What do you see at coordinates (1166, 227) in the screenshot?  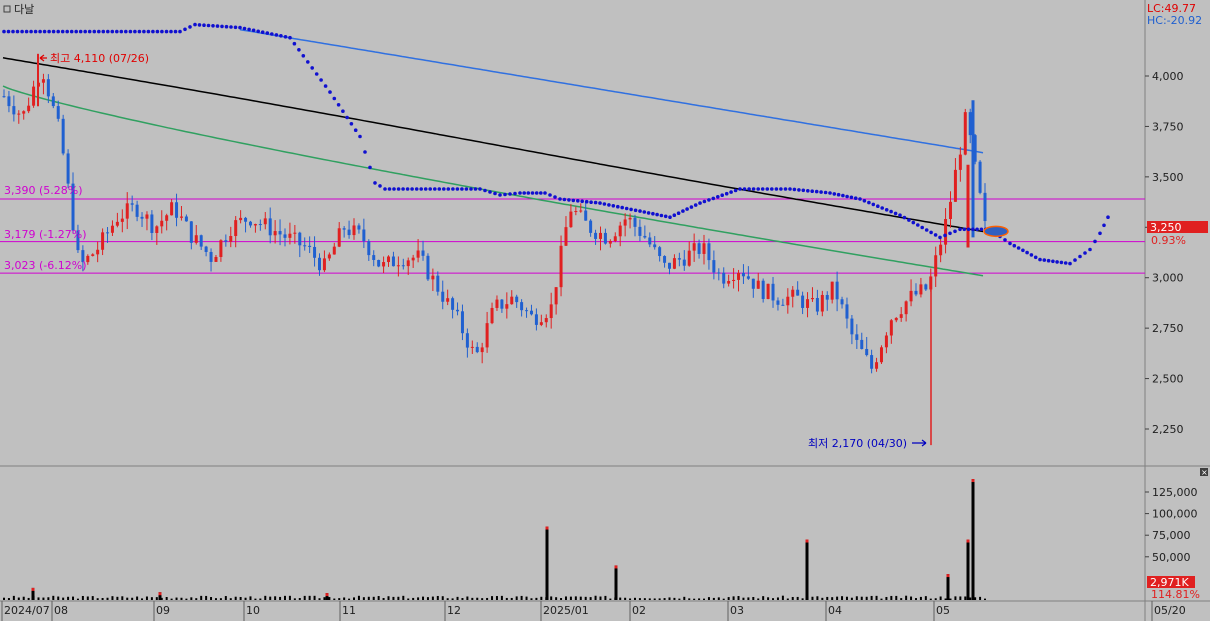 I see `current-price: 3,250` at bounding box center [1166, 227].